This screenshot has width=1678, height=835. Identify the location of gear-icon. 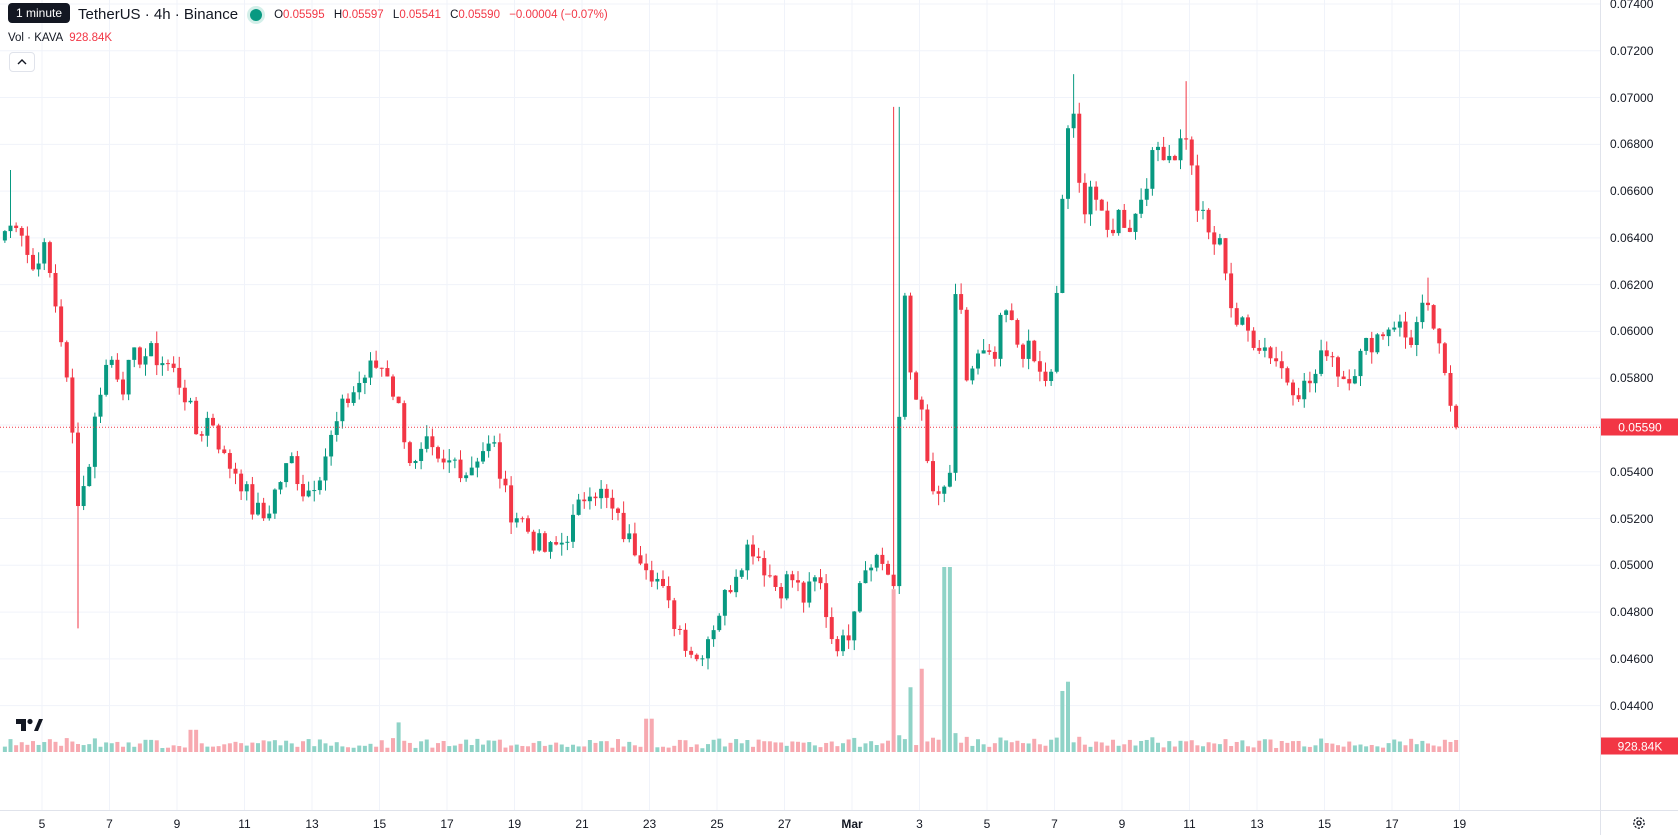
(1639, 823).